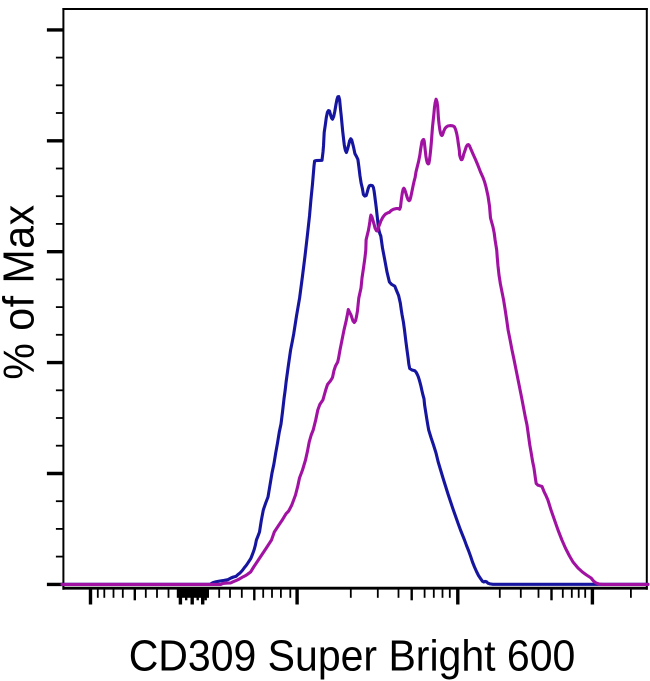 The image size is (650, 681). I want to click on svg-text: CD309 Super Bright 600, so click(352, 655).